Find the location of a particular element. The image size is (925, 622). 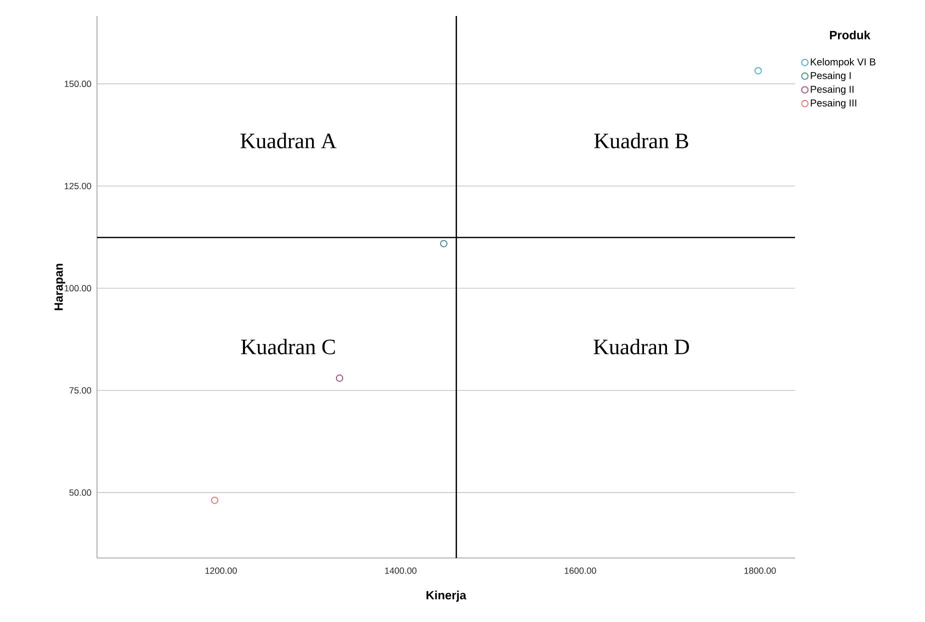

y-tick-label: 50.00 is located at coordinates (80, 492).